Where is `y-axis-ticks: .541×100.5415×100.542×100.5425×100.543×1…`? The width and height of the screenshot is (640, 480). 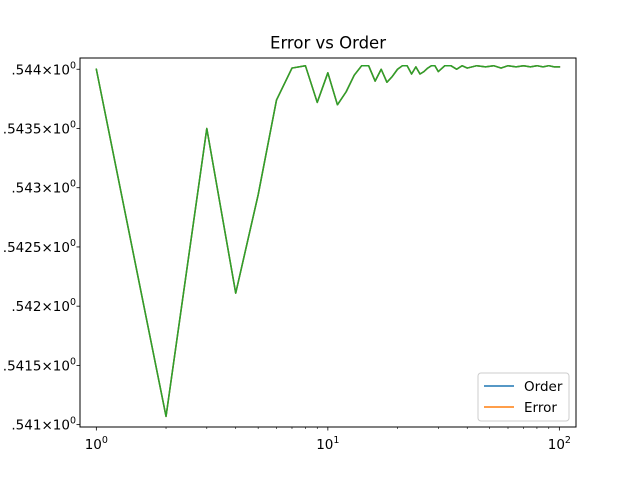 y-axis-ticks: .541×100.5415×100.542×100.5425×100.543×1… is located at coordinates (41, 247).